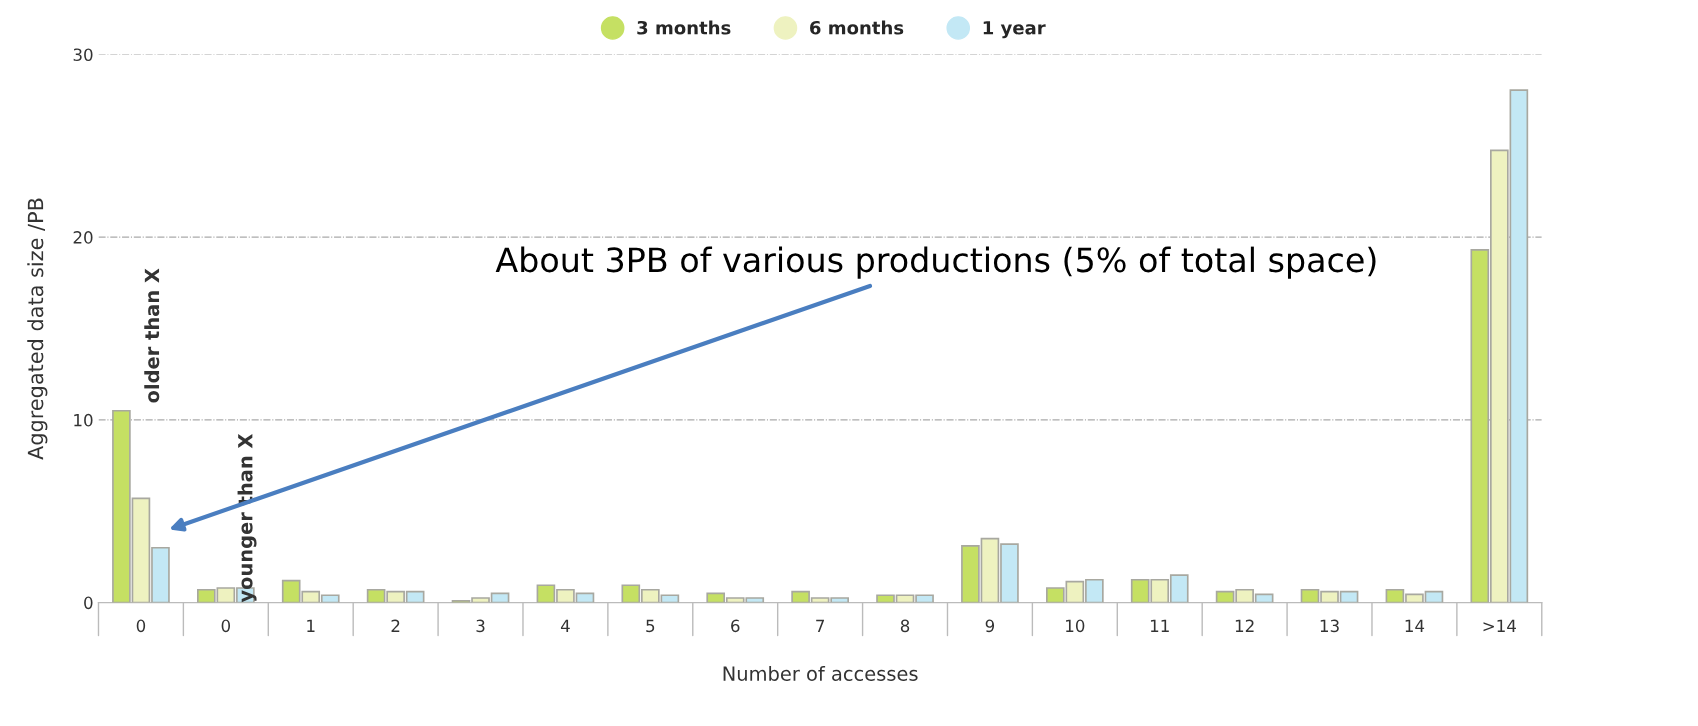  Describe the element at coordinates (1014, 30) in the screenshot. I see `legend-label: 1 year` at that location.